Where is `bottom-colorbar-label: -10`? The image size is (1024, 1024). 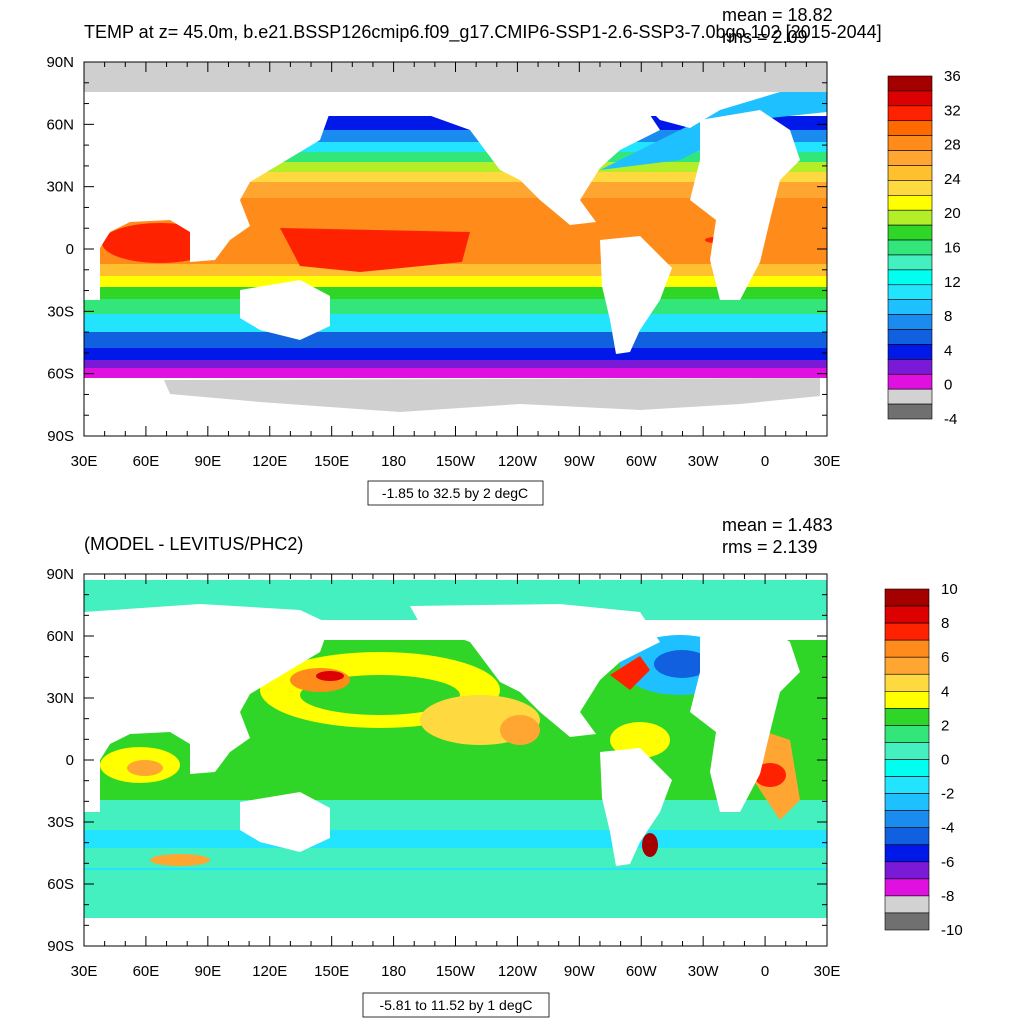 bottom-colorbar-label: -10 is located at coordinates (952, 930).